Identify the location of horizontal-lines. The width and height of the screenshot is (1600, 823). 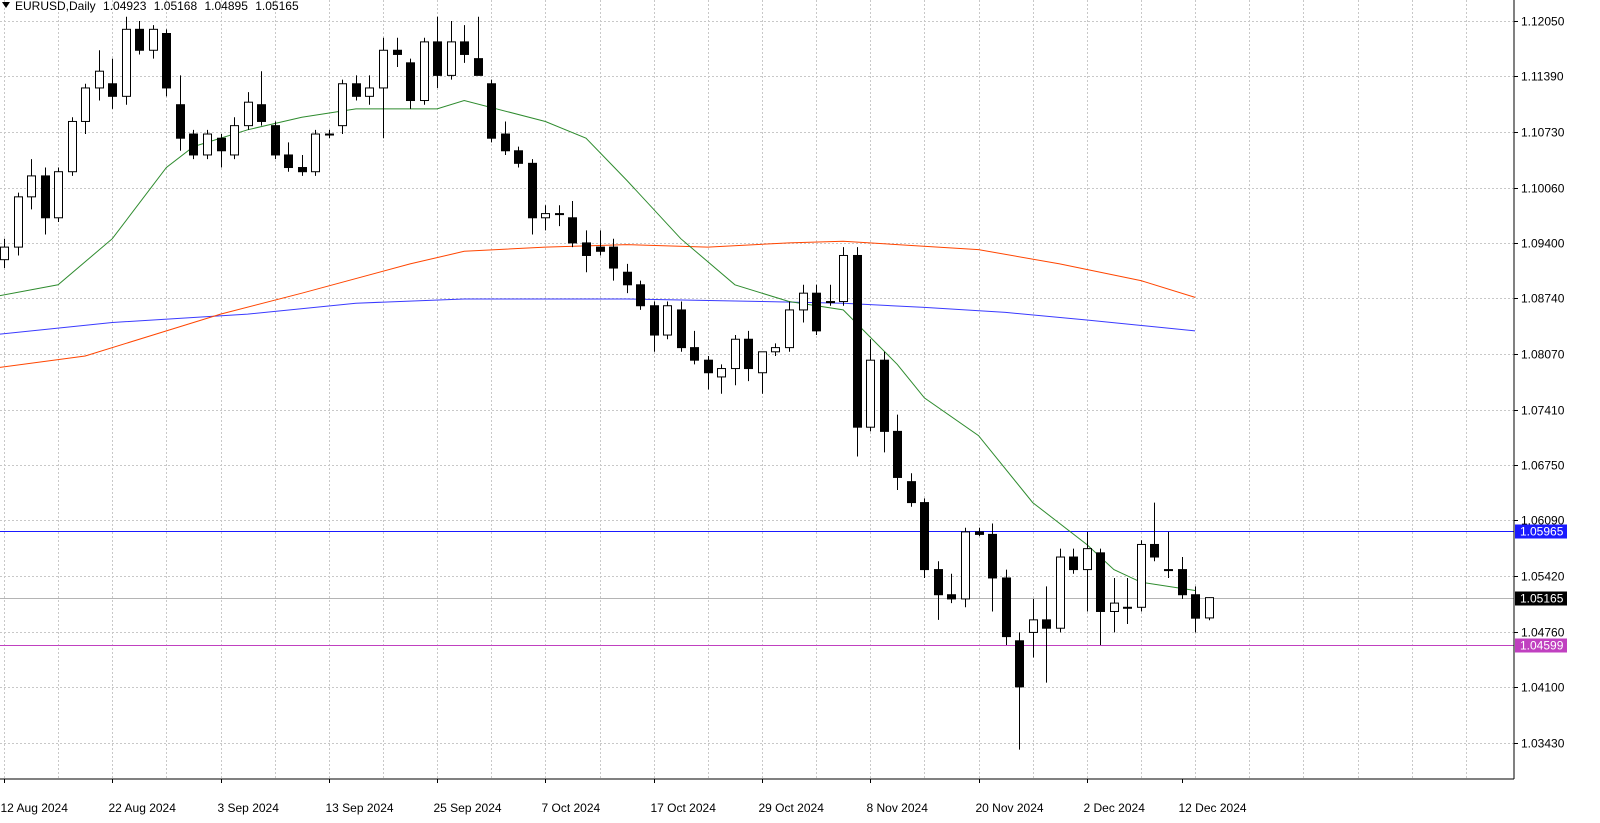
(757, 588).